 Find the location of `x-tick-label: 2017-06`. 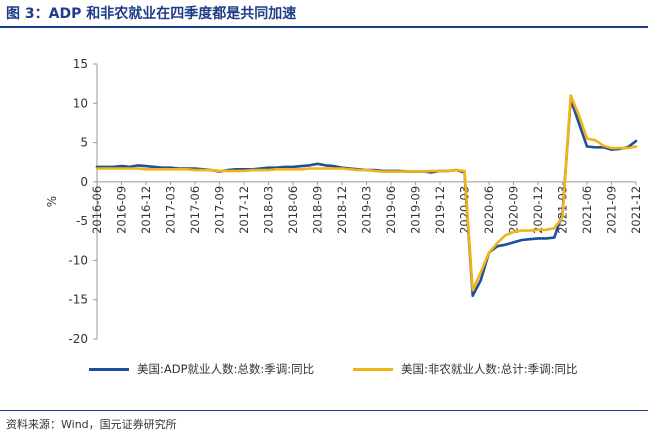

x-tick-label: 2017-06 is located at coordinates (195, 210).